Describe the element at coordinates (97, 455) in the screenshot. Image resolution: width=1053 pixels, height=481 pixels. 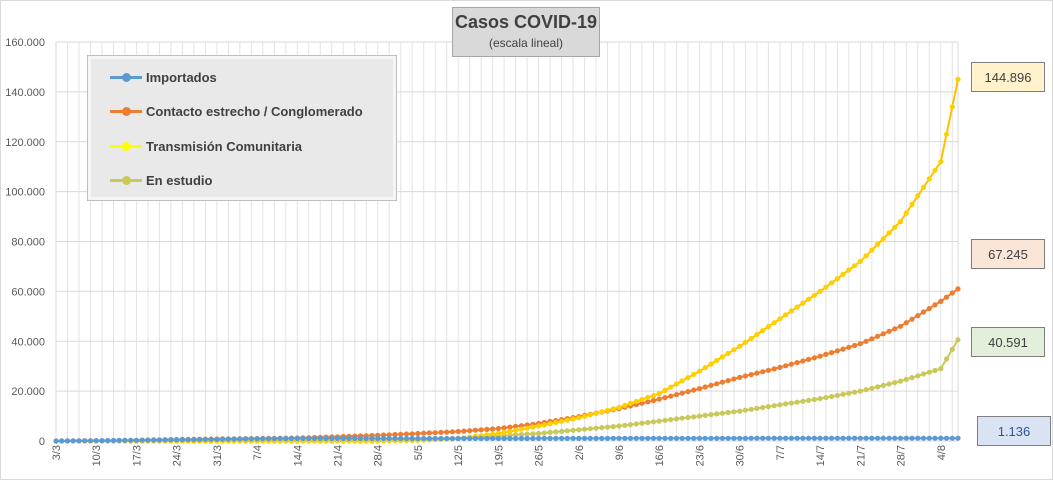
I see `x-tick-label: 10/3` at that location.